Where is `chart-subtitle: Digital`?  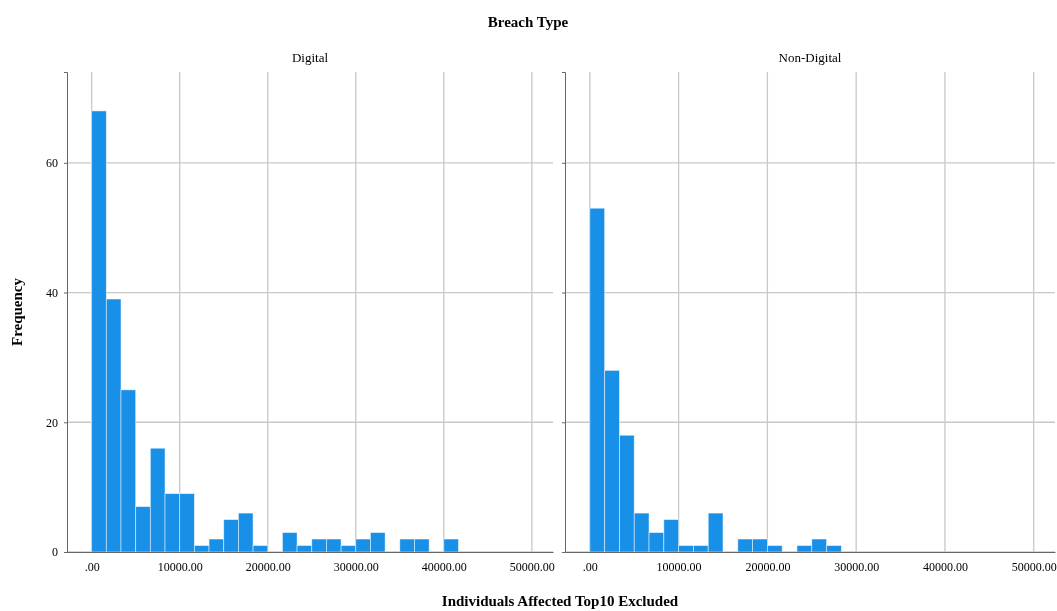 chart-subtitle: Digital is located at coordinates (310, 57).